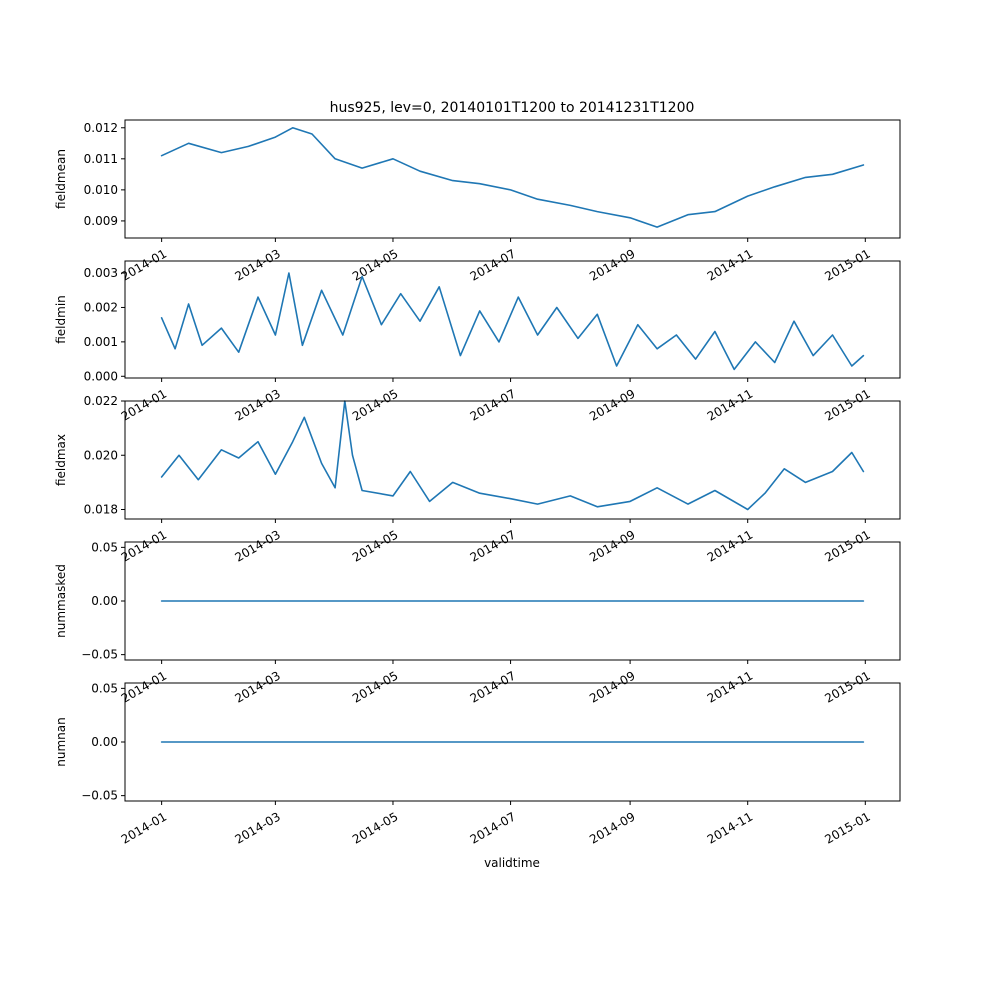 The image size is (1000, 1000). Describe the element at coordinates (512, 863) in the screenshot. I see `x-axis-label: validtime` at that location.